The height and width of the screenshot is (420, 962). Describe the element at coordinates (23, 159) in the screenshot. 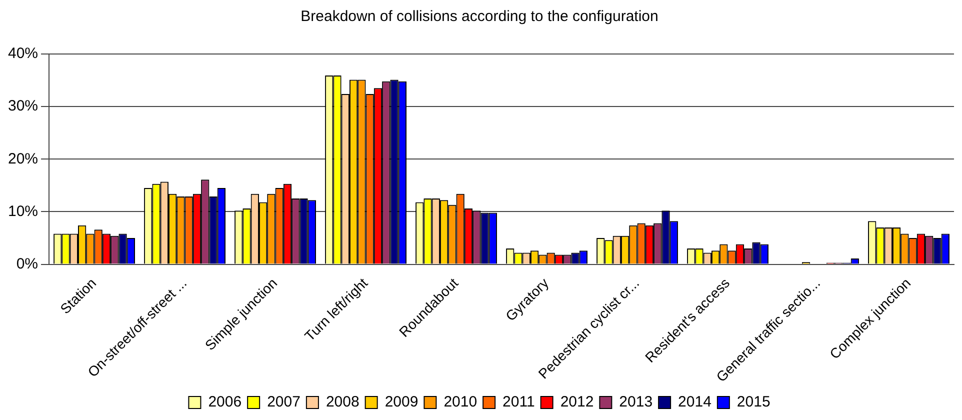

I see `y-tick-label: 20%` at that location.